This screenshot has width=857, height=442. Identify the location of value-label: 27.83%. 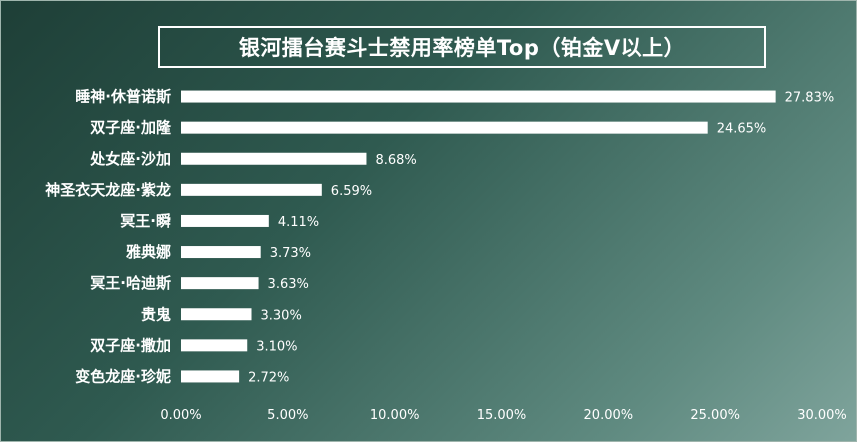
(810, 98).